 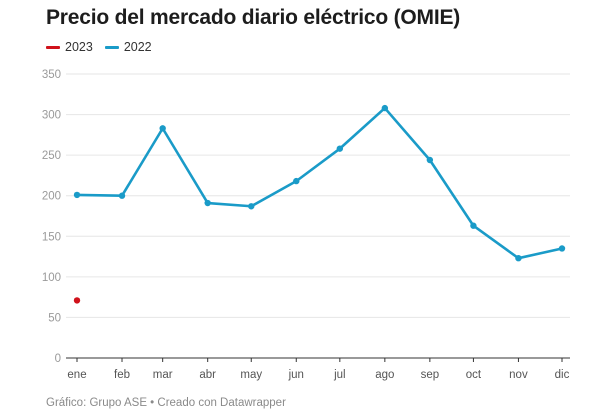 I want to click on y-axis-ticks: 0 50 100 150 200 250 300 350, so click(x=51, y=217).